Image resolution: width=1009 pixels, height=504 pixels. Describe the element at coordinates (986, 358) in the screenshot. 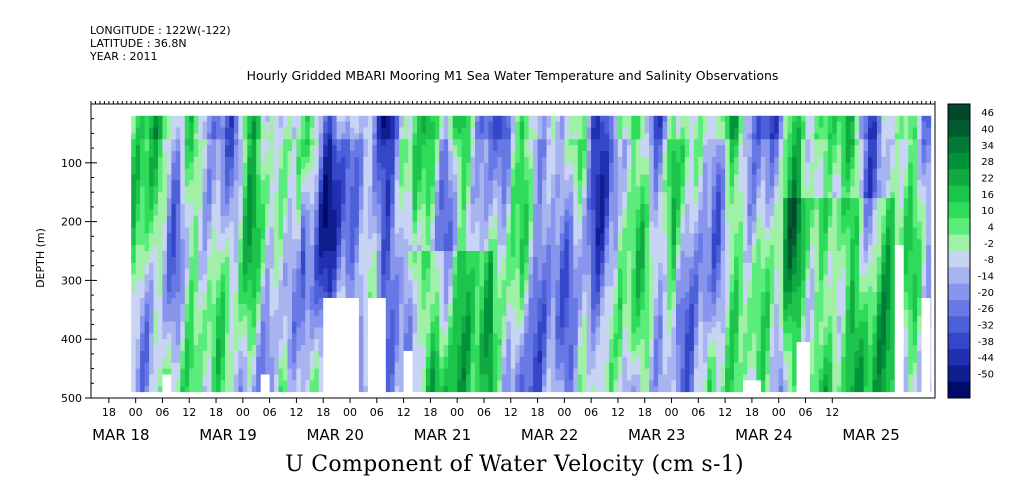

I see `colorbar-label: -44` at that location.